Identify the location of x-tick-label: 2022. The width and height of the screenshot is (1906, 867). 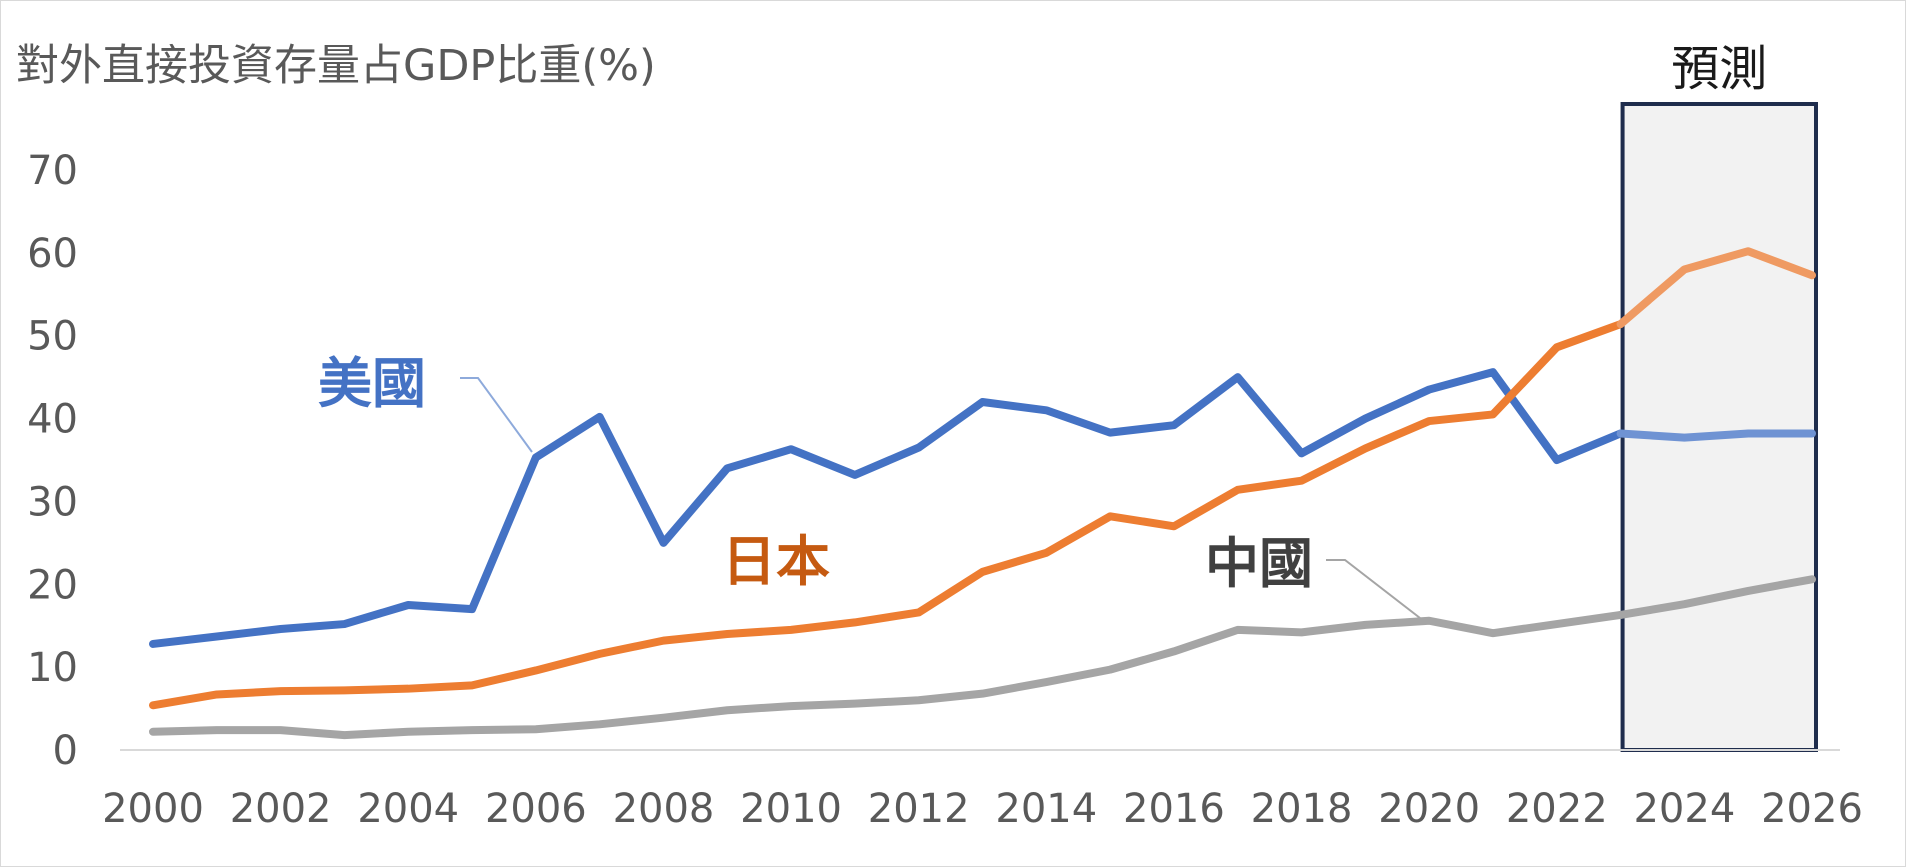
(1557, 809).